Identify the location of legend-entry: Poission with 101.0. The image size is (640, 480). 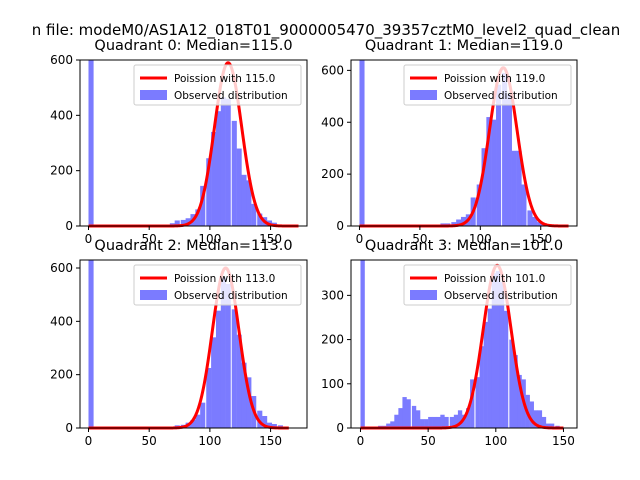
(494, 279).